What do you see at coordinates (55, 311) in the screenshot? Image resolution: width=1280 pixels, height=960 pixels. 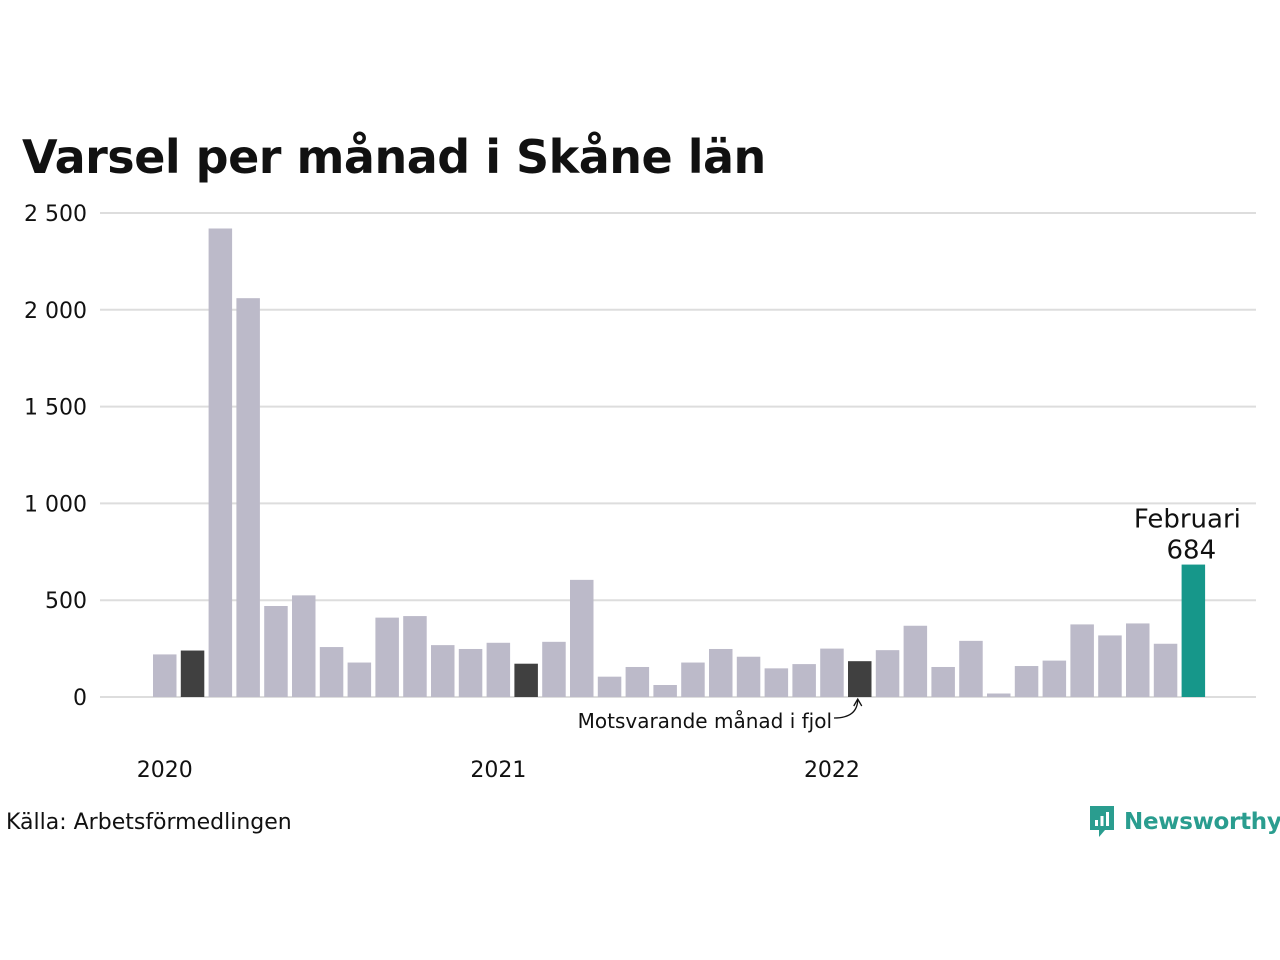 I see `y-tick-label: 2 000` at bounding box center [55, 311].